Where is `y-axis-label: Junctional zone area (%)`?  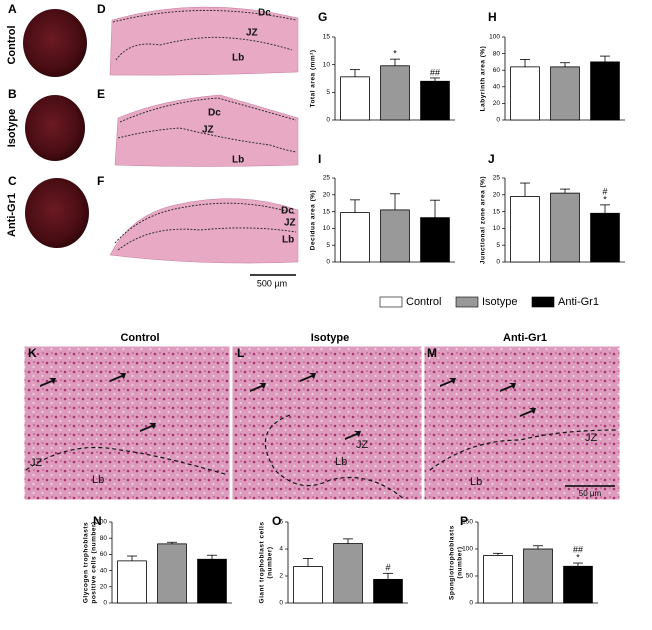 y-axis-label: Junctional zone area (%) is located at coordinates (483, 220).